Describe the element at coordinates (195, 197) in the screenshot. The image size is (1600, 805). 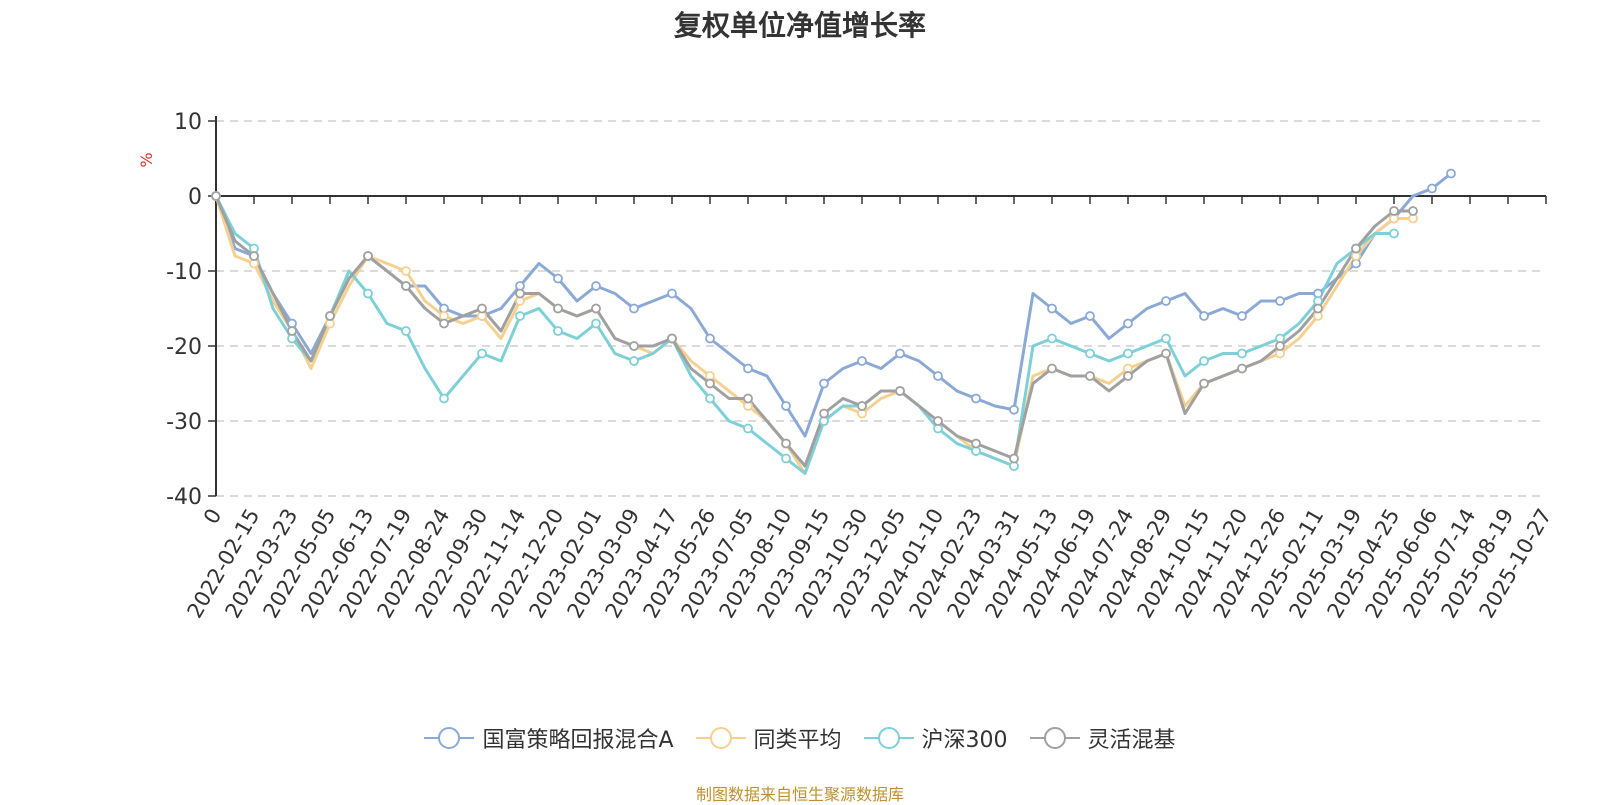
I see `y-tick-label: 0` at that location.